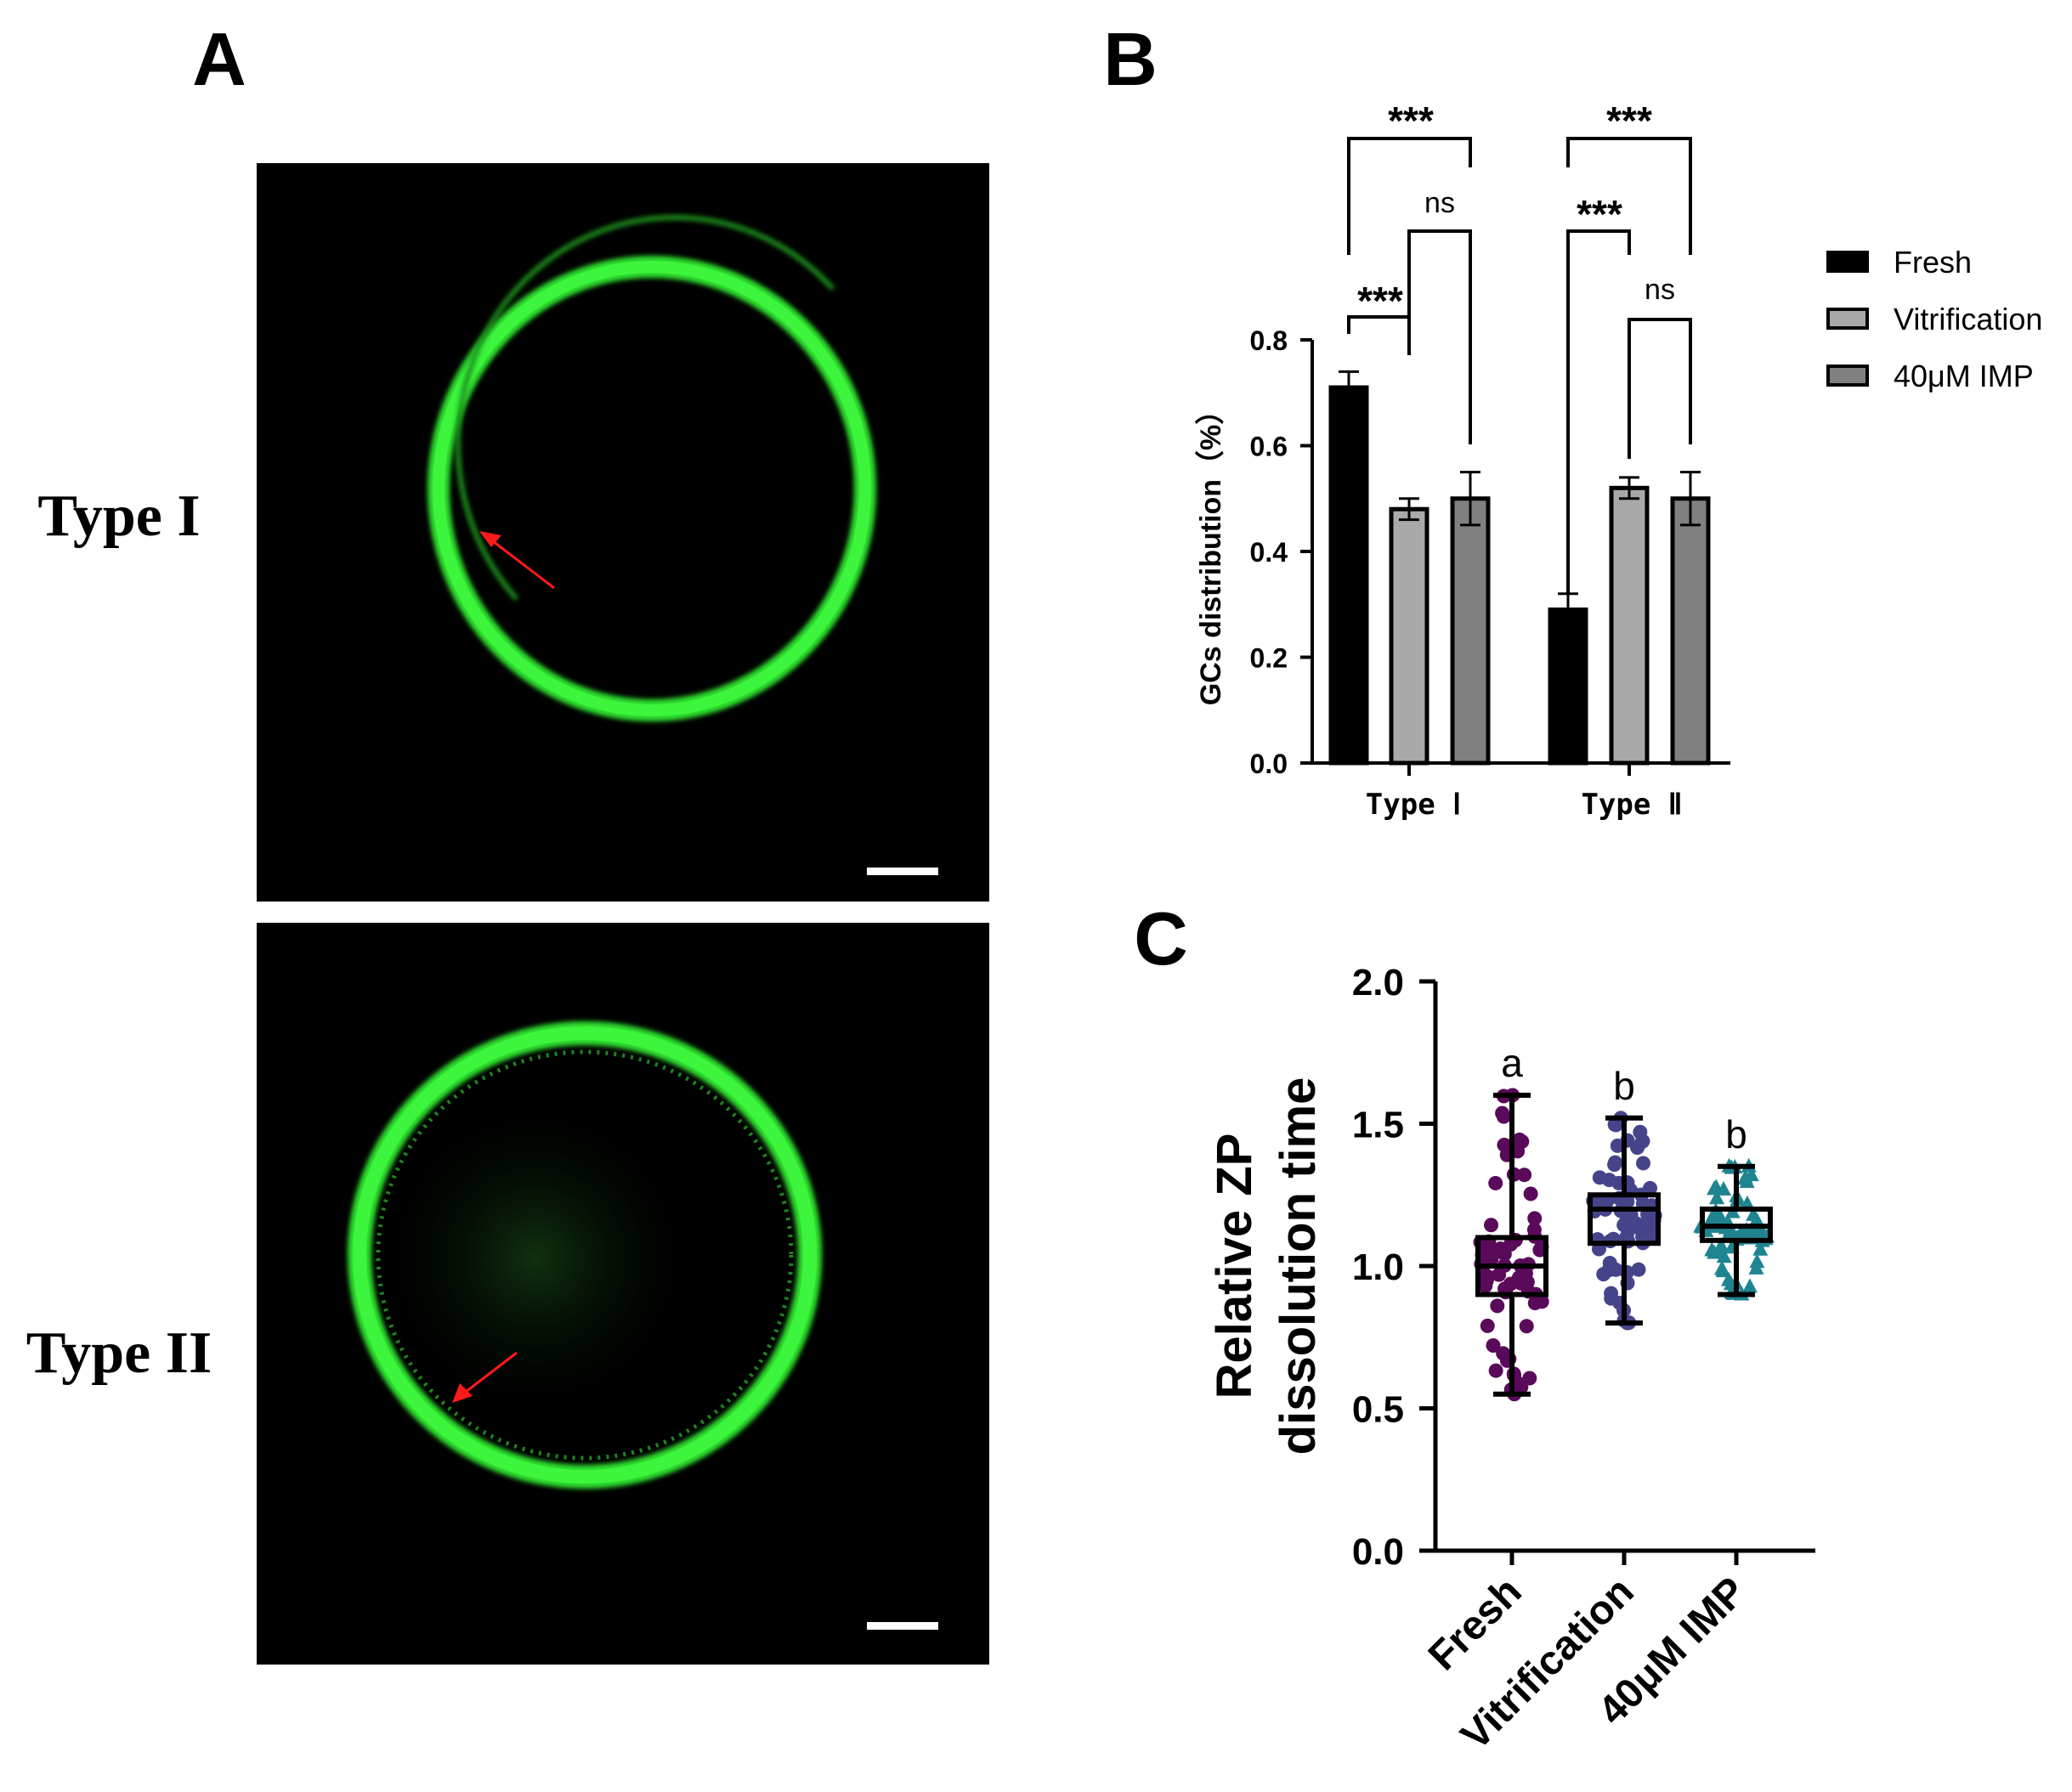  What do you see at coordinates (1598, 411) in the screenshot?
I see `bracket-fresh-vs-vitrification-type-ii` at bounding box center [1598, 411].